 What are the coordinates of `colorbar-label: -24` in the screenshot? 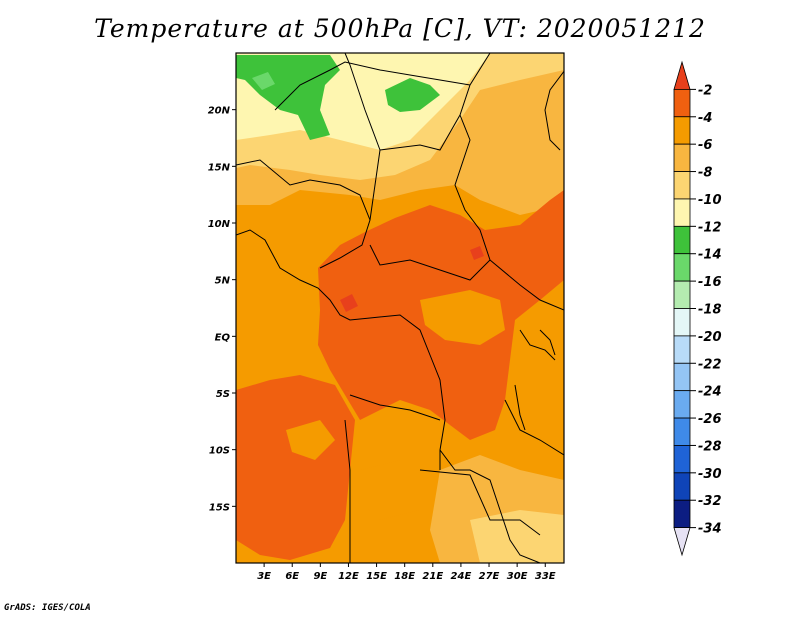 It's located at (710, 392).